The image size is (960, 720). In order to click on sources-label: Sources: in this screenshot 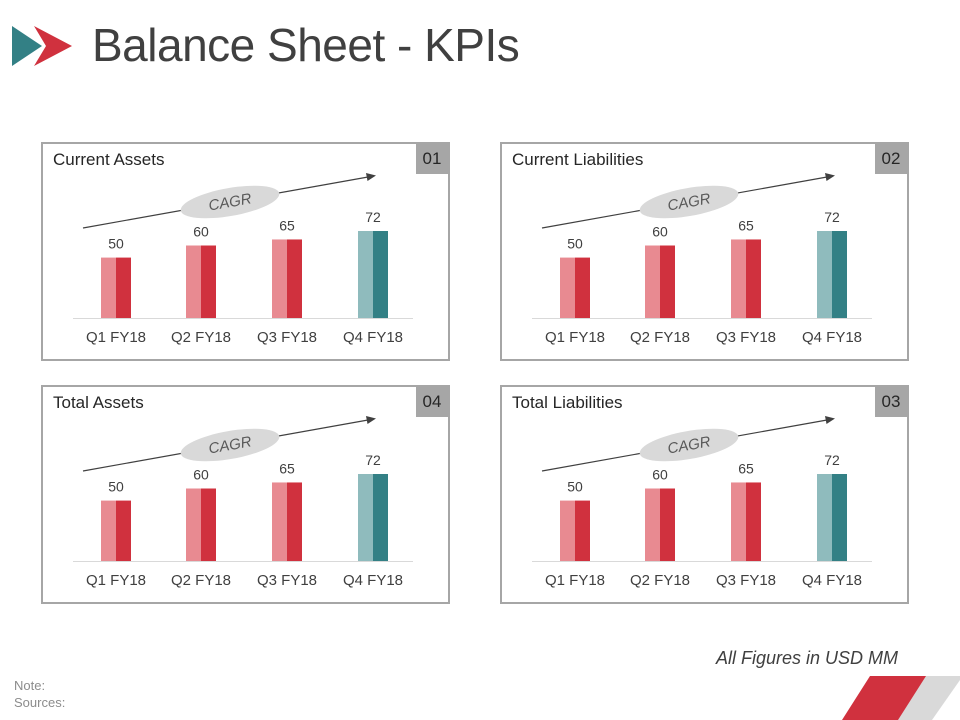, I will do `click(40, 702)`.